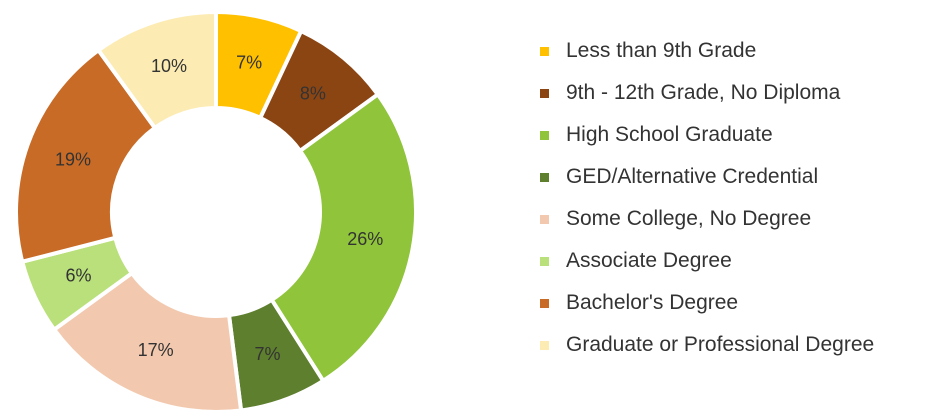 The image size is (934, 413). What do you see at coordinates (669, 134) in the screenshot?
I see `legend-label: High School Graduate` at bounding box center [669, 134].